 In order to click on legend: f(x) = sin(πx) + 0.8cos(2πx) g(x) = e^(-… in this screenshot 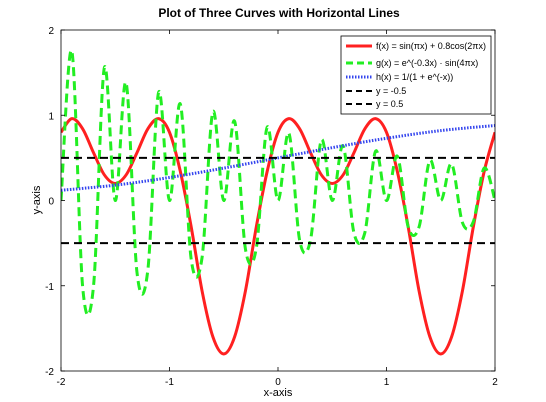, I will do `click(416, 75)`.